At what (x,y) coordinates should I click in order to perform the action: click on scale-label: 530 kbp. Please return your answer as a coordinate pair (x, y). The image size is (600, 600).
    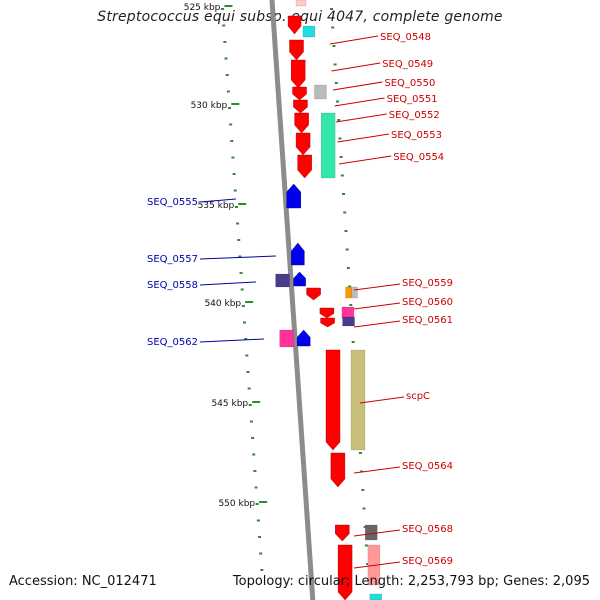
    Looking at the image, I should click on (209, 106).